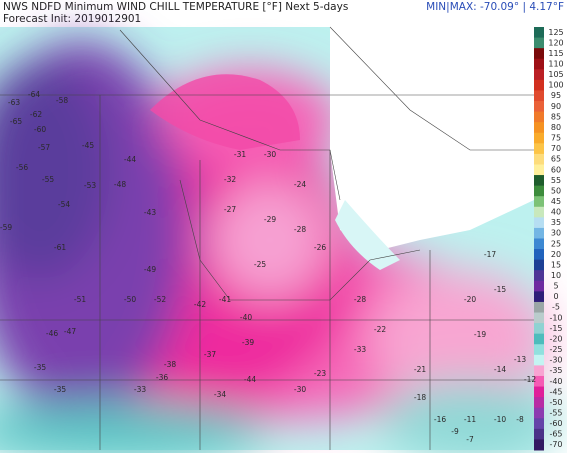 This screenshot has height=453, width=567. I want to click on temp-label: -12, so click(530, 379).